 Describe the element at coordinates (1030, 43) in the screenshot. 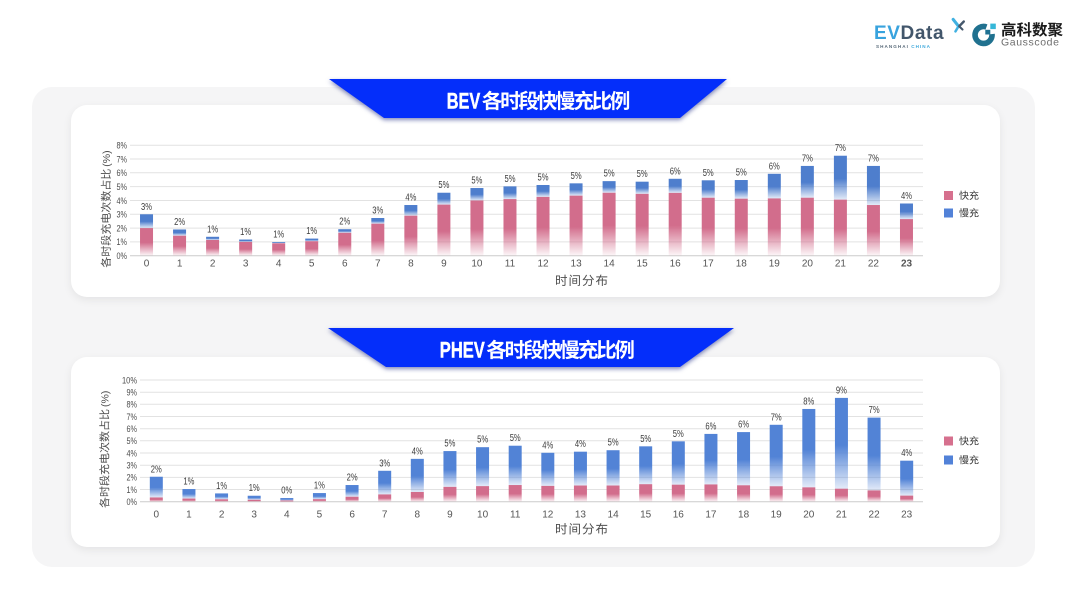

I see `svg-text: Gausscode` at that location.